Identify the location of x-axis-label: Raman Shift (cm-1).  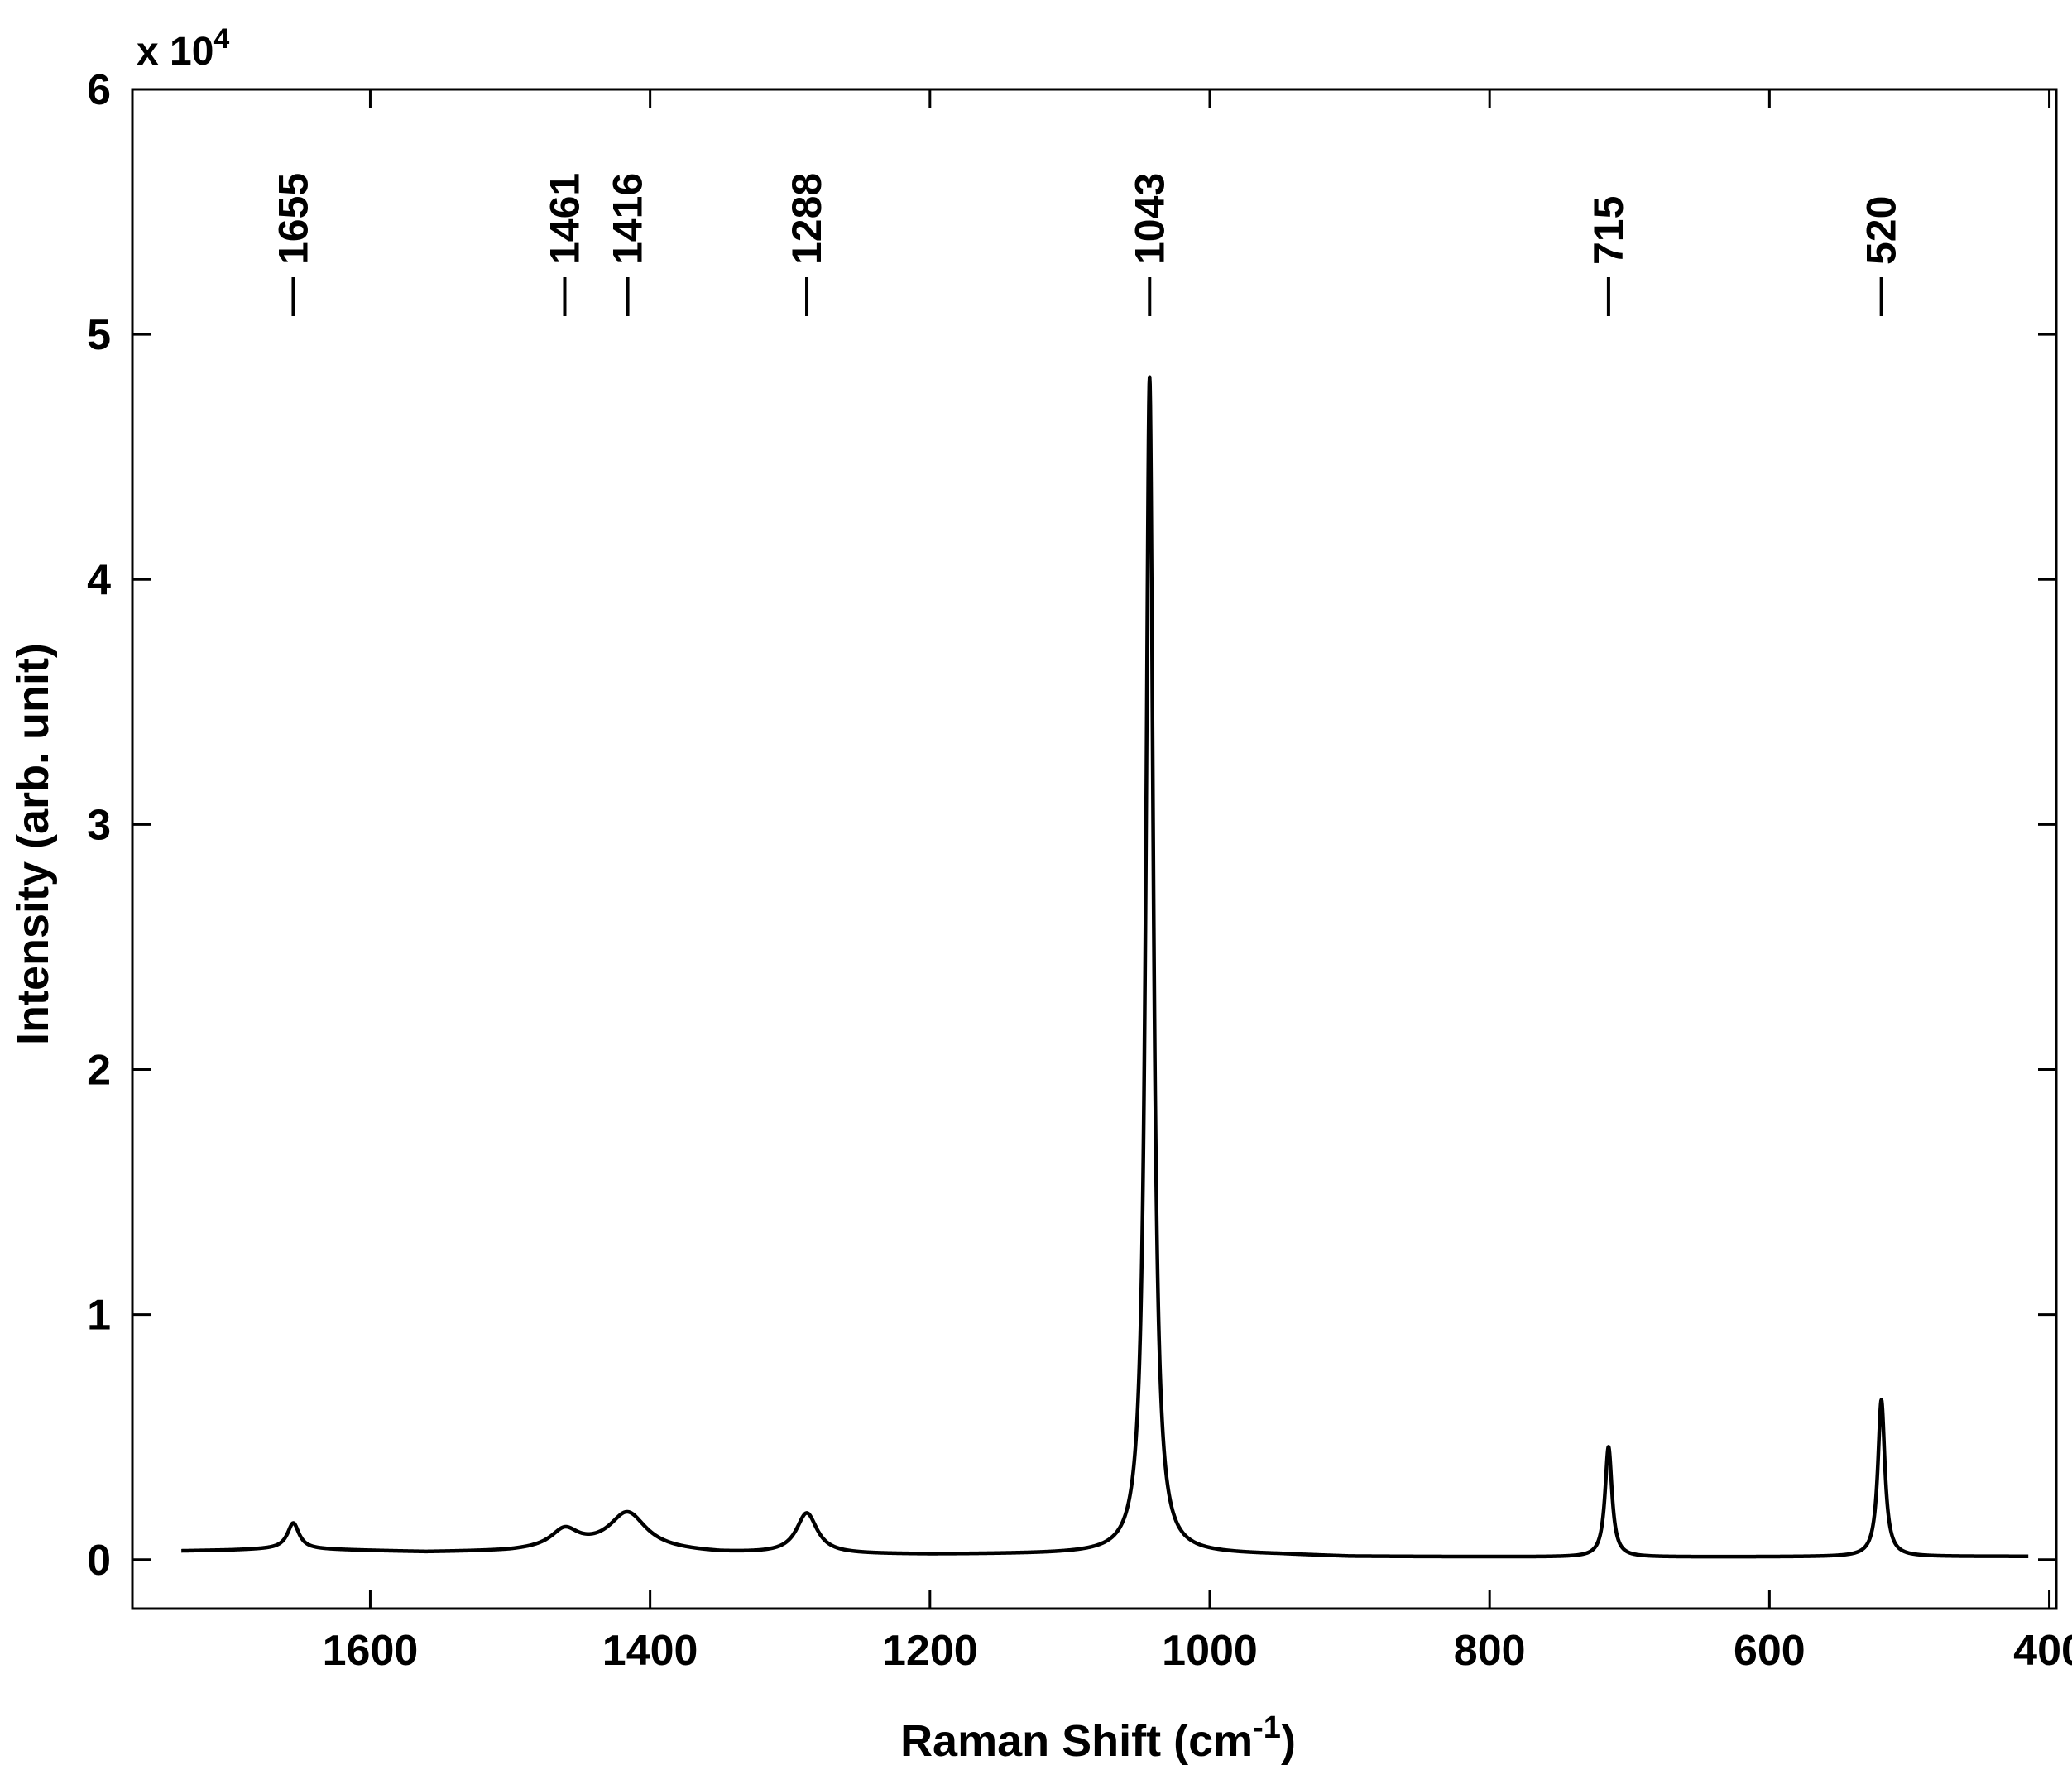
(1098, 1738).